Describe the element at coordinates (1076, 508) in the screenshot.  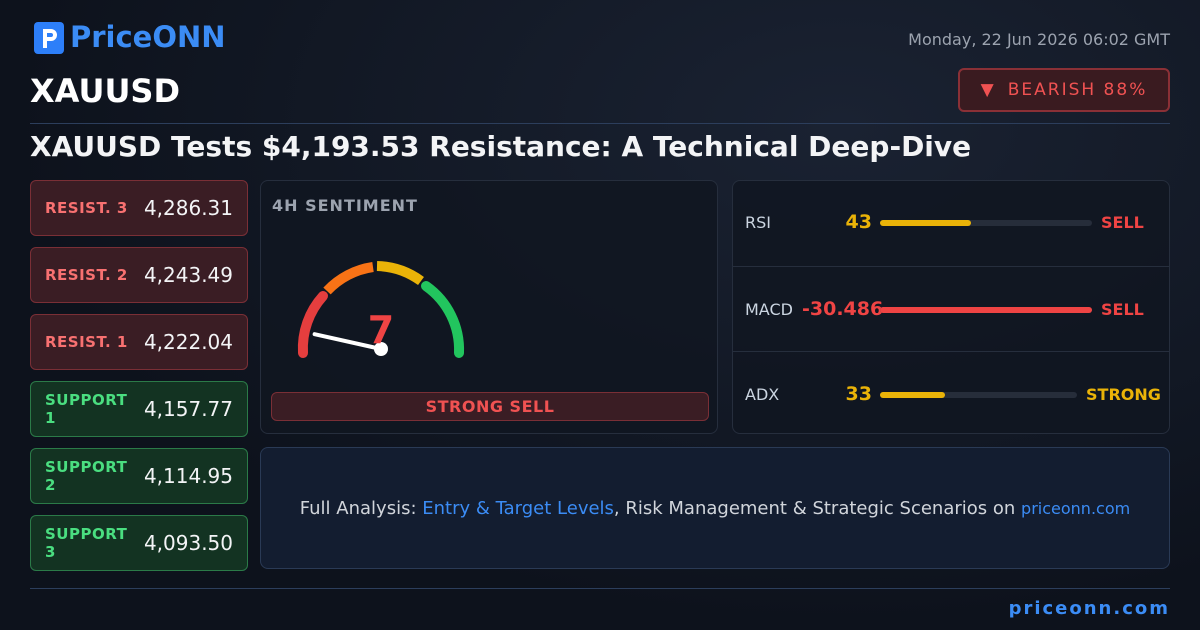
I see `cta-site: priceonn.com` at that location.